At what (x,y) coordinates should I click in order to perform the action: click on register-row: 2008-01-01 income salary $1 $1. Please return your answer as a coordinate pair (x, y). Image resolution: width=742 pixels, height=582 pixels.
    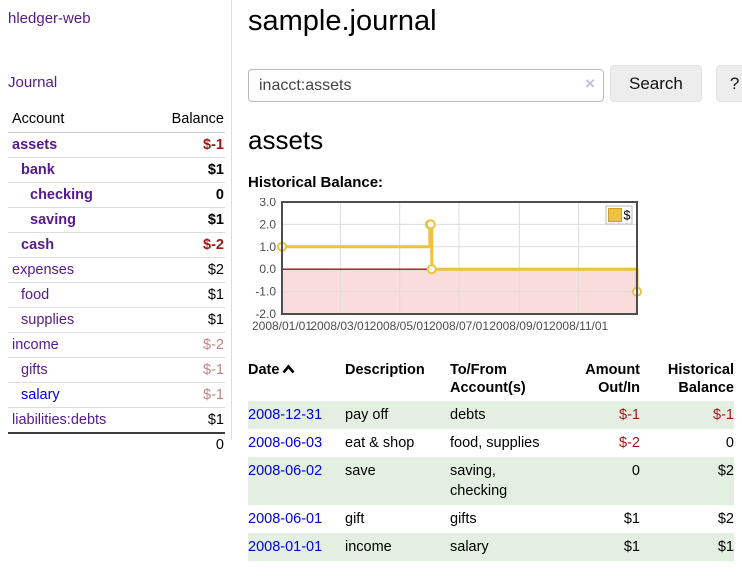
    Looking at the image, I should click on (491, 547).